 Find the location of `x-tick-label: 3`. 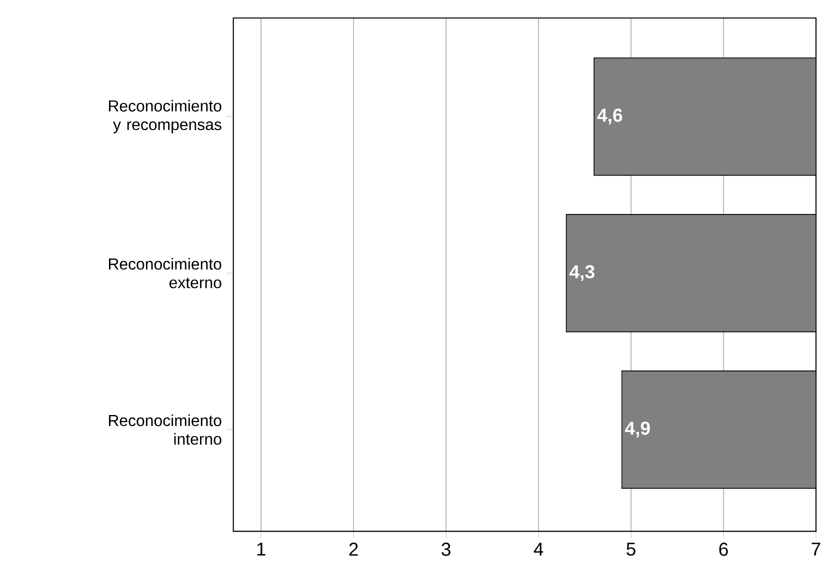

x-tick-label: 3 is located at coordinates (446, 549).